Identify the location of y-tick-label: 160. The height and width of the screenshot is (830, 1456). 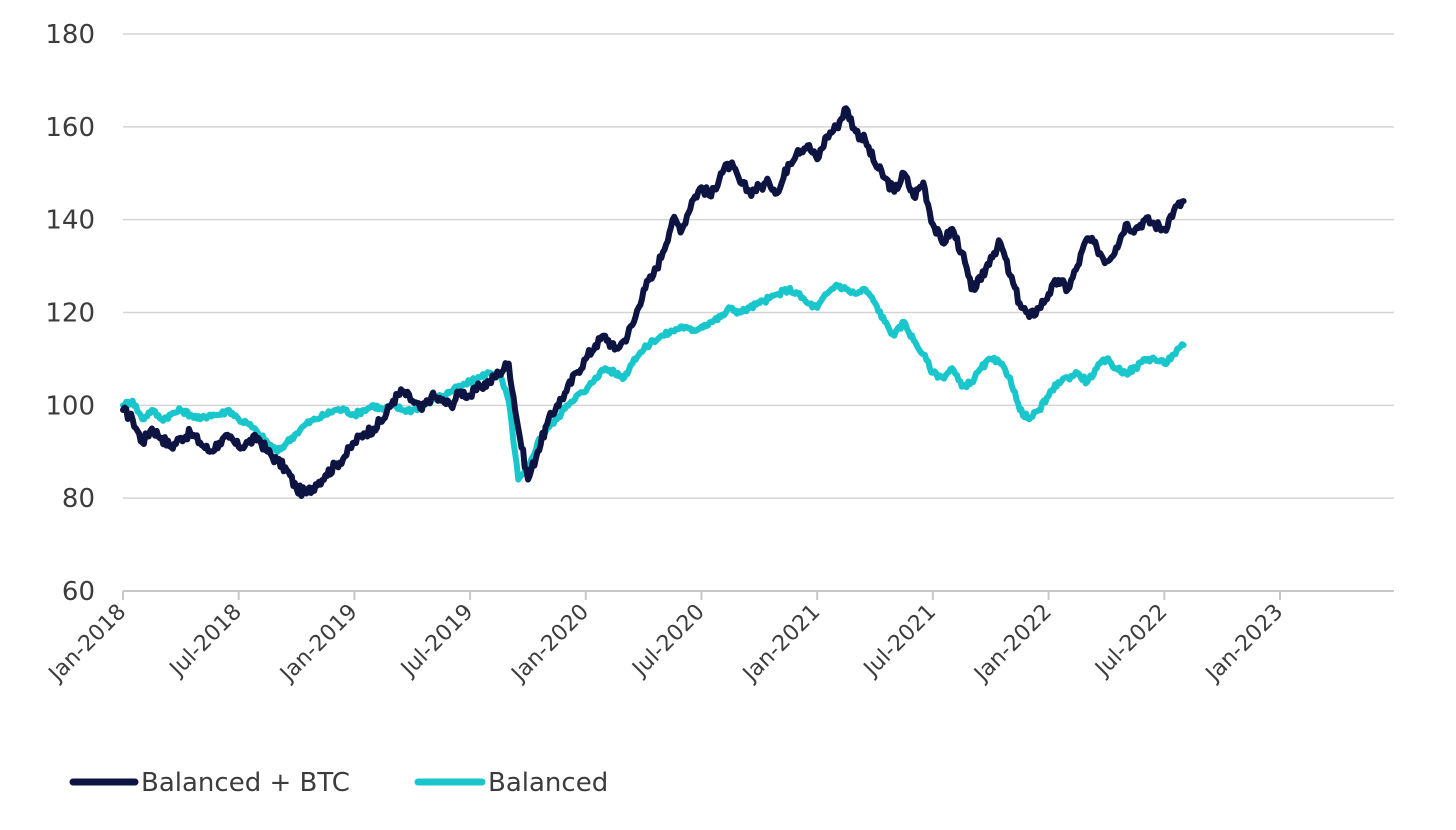
(70, 128).